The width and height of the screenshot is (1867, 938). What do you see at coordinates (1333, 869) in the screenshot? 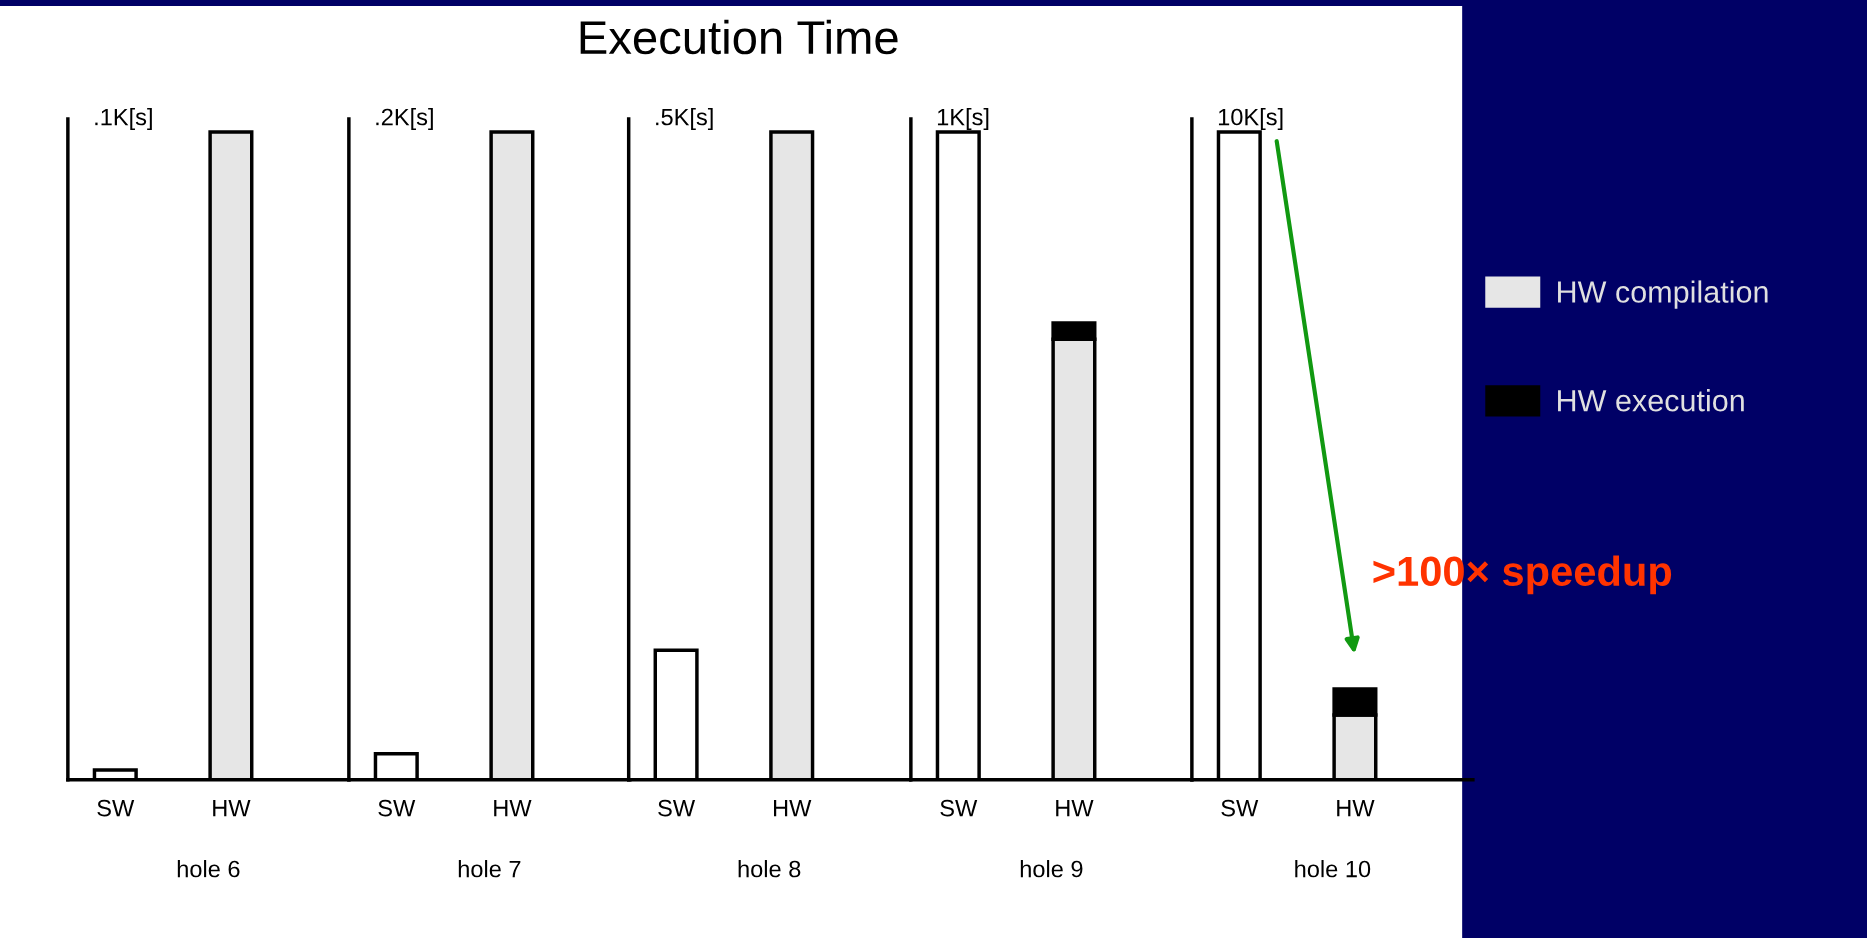
I see `x-axis-title: hole 10` at bounding box center [1333, 869].